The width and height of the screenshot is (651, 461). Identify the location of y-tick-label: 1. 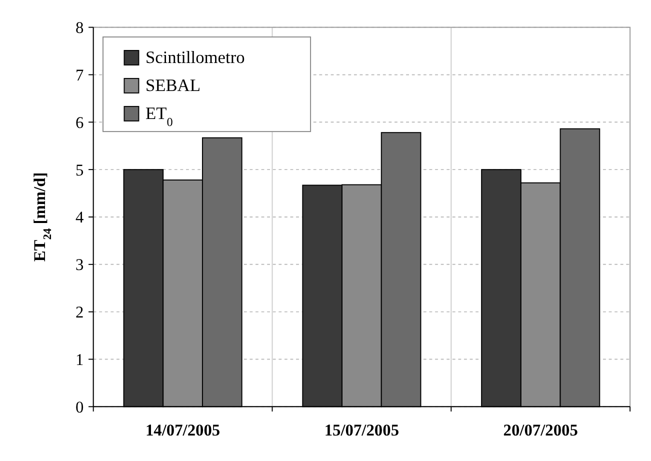
(79, 359).